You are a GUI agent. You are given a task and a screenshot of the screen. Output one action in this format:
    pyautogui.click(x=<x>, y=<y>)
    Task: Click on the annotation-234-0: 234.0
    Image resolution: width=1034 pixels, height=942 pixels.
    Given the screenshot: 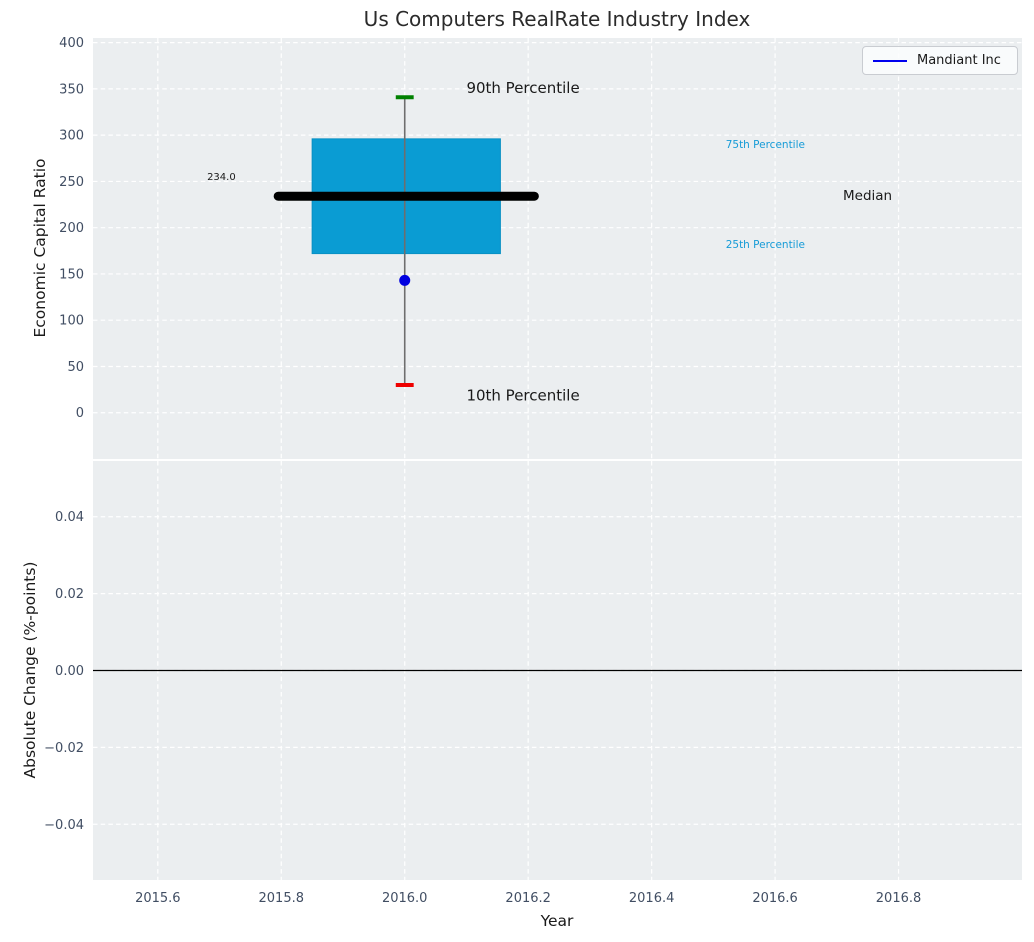 What is the action you would take?
    pyautogui.click(x=221, y=177)
    